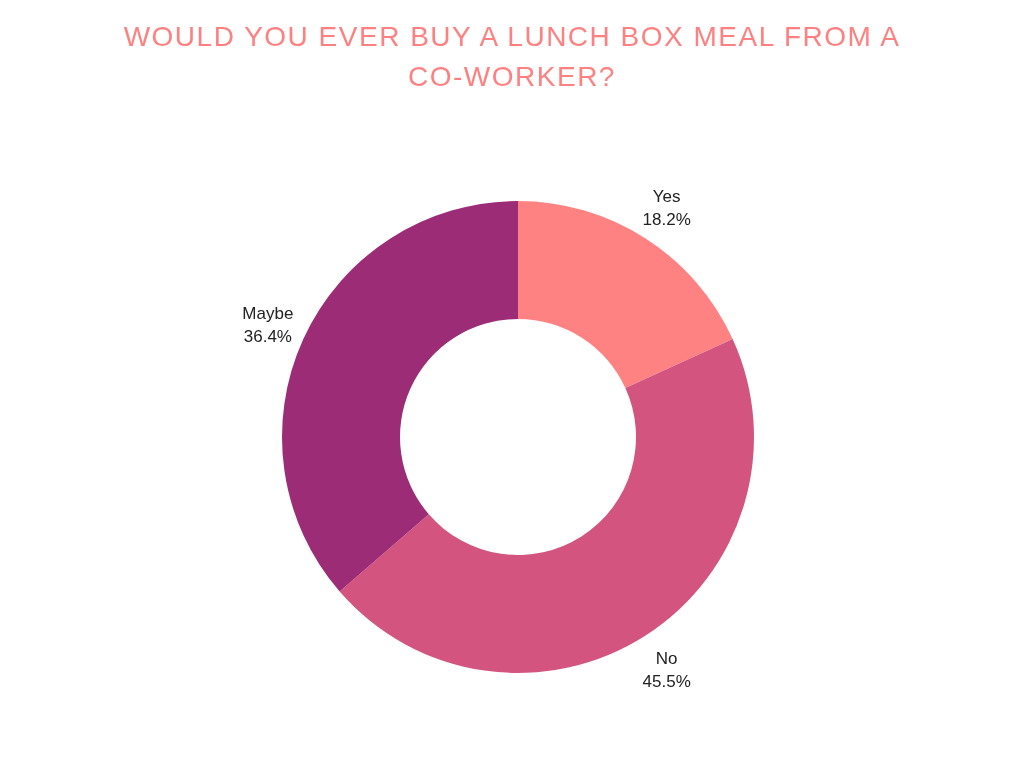  Describe the element at coordinates (666, 659) in the screenshot. I see `slice-label: No` at that location.